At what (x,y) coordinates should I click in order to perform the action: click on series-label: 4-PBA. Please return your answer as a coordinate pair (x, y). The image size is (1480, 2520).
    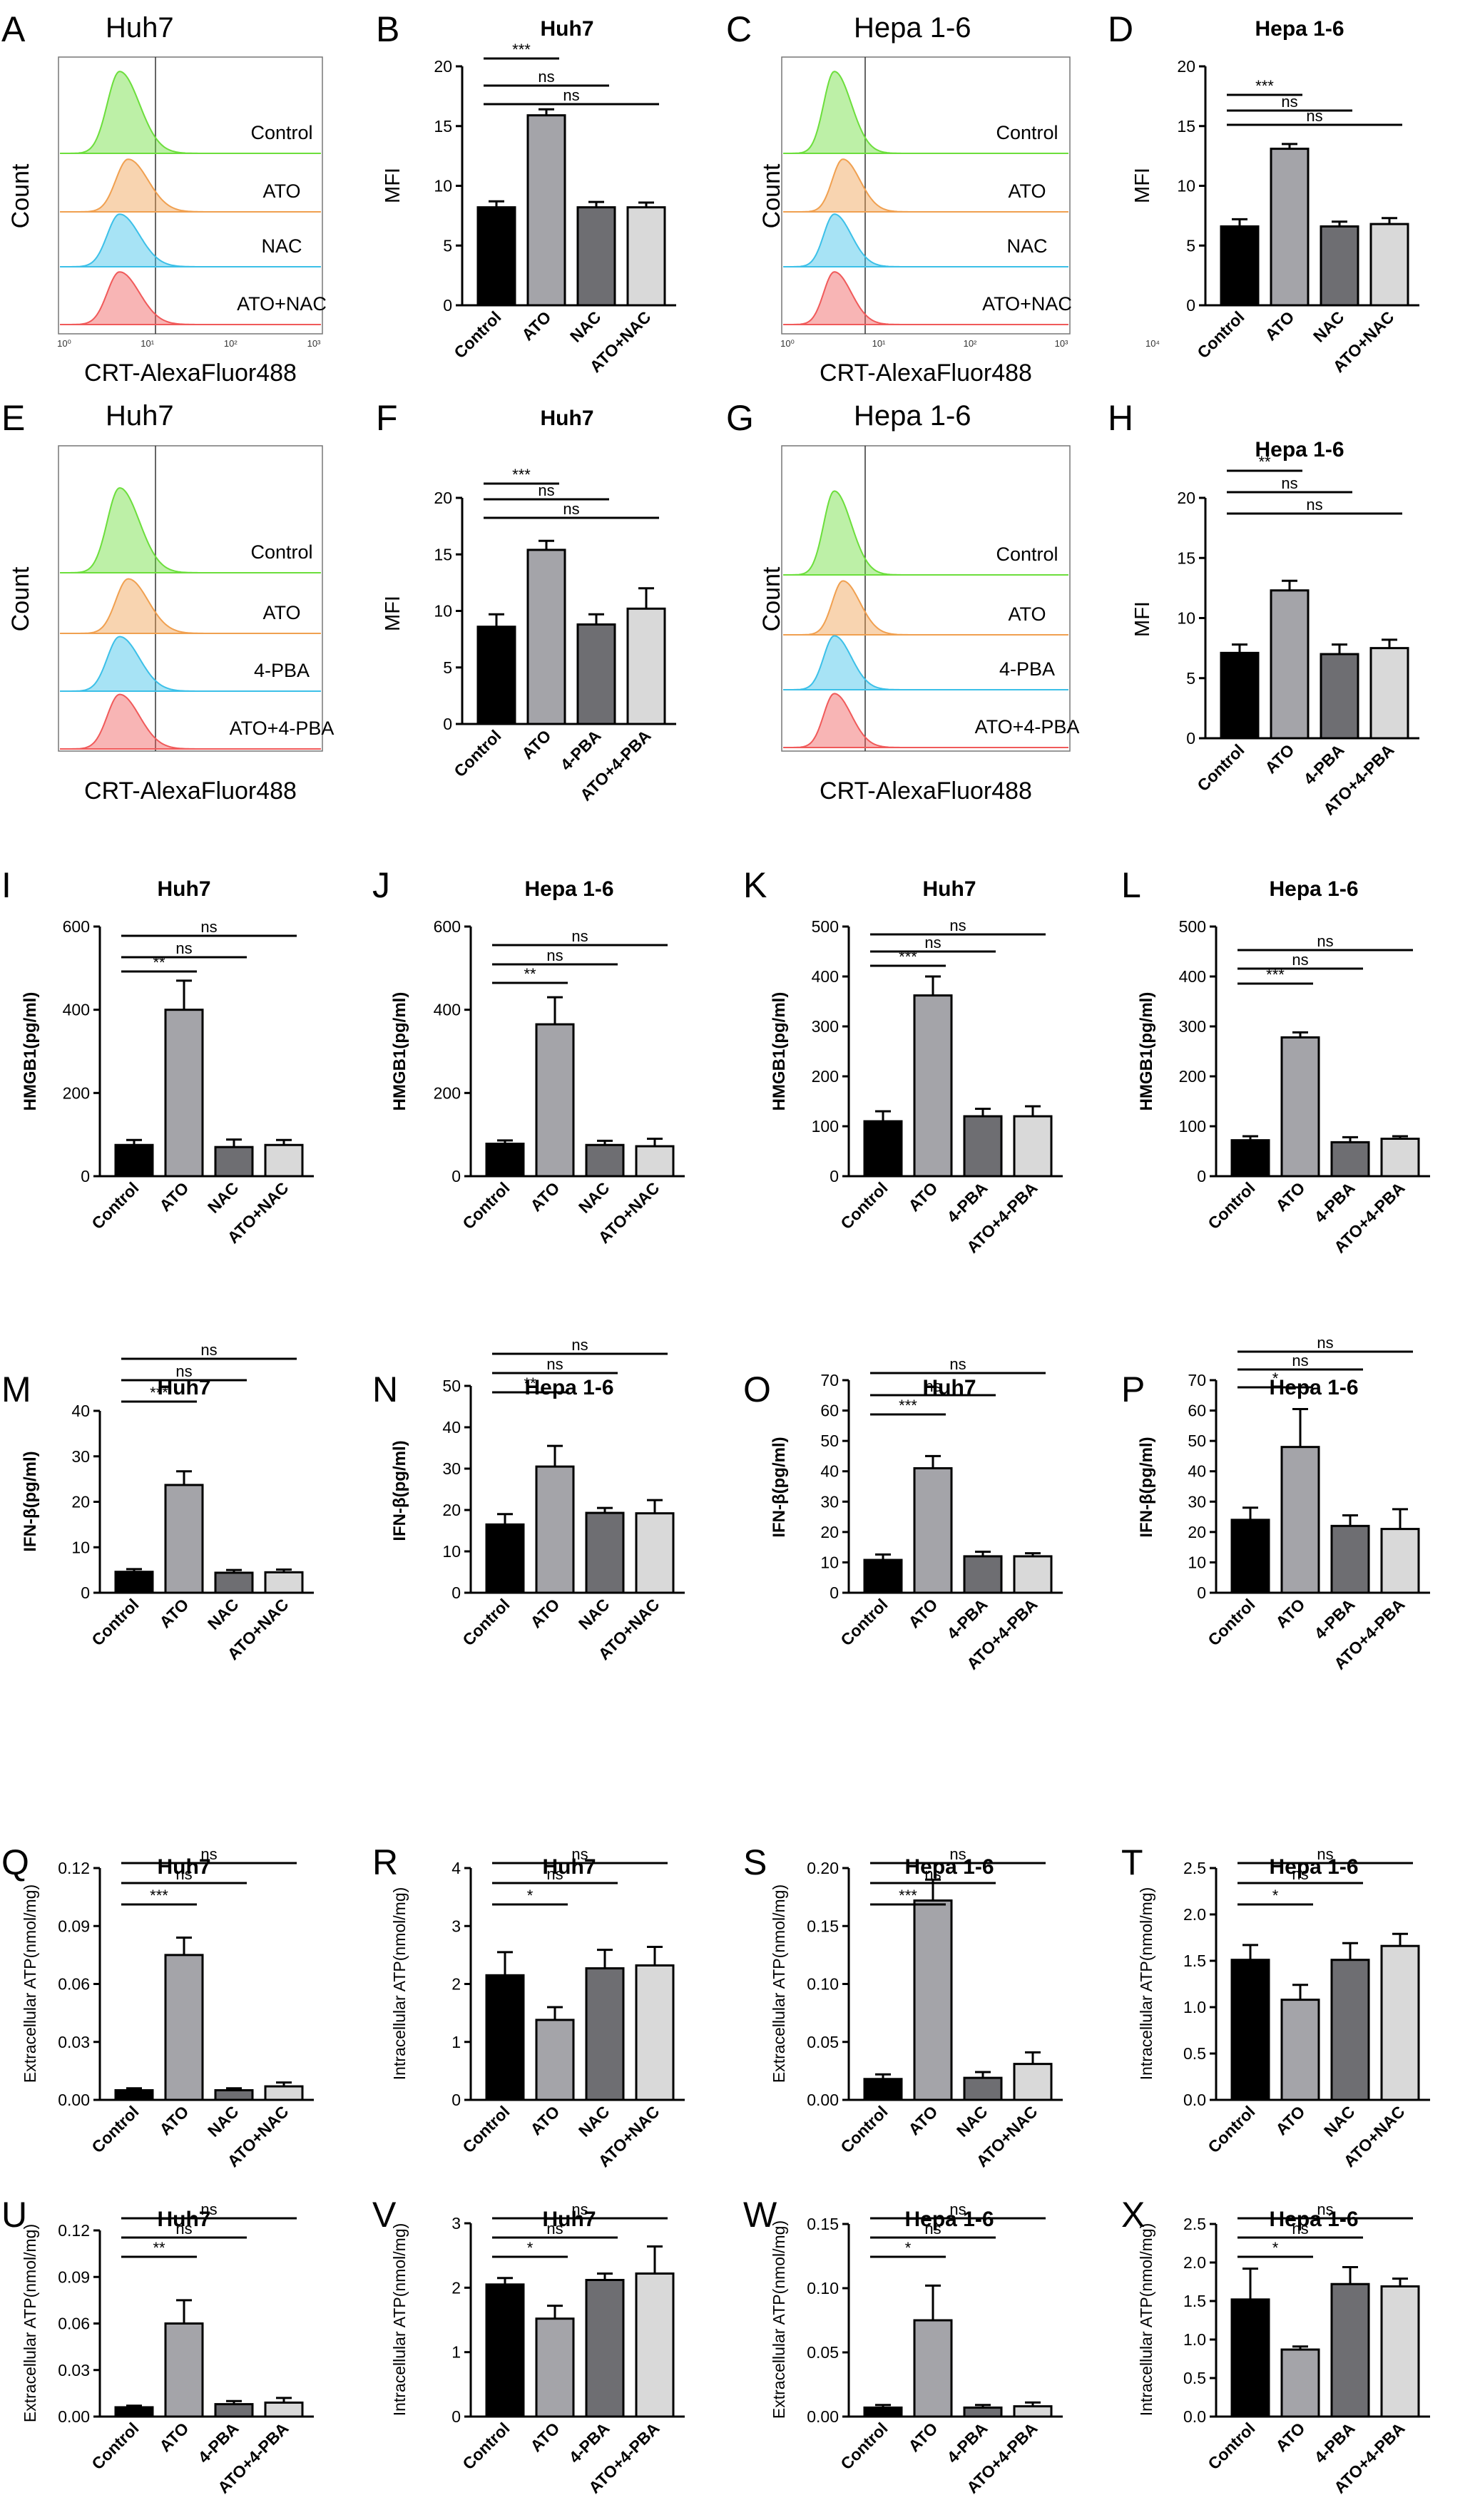
    Looking at the image, I should click on (282, 670).